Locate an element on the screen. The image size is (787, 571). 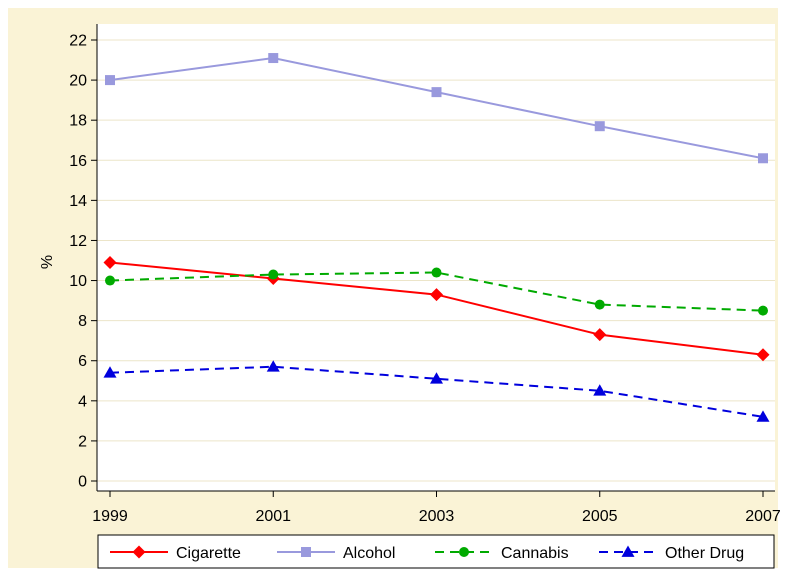
y-axis-label: % is located at coordinates (47, 262).